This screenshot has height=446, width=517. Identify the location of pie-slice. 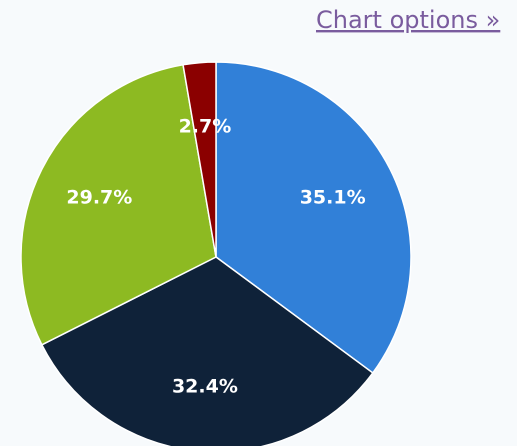
(199, 159).